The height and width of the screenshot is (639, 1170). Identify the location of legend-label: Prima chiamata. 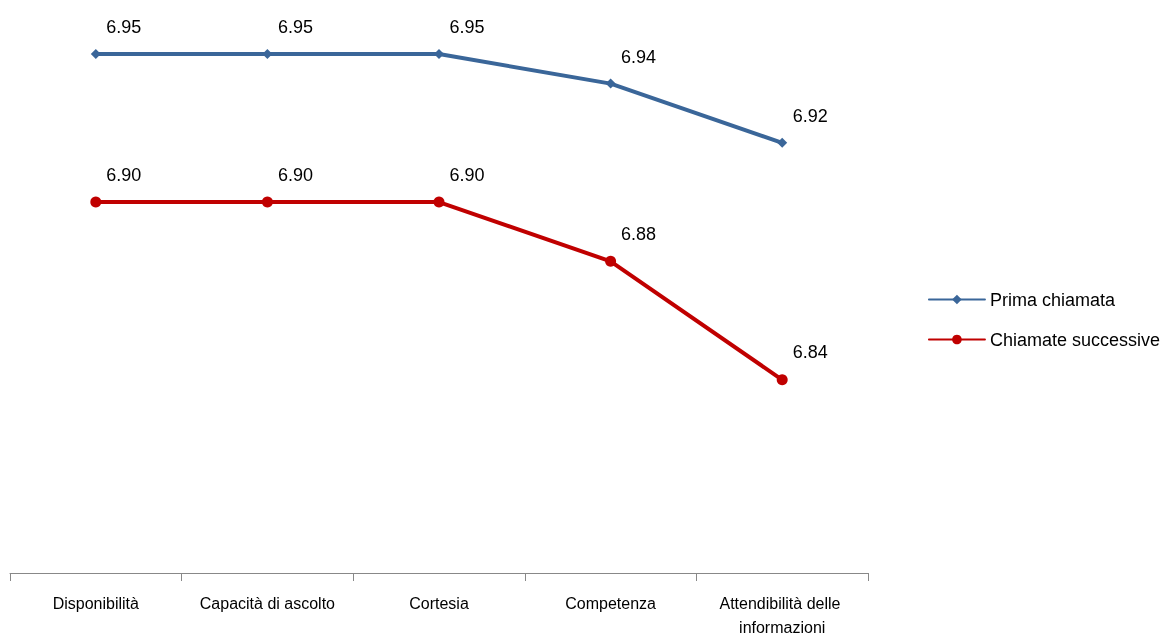
(1052, 299).